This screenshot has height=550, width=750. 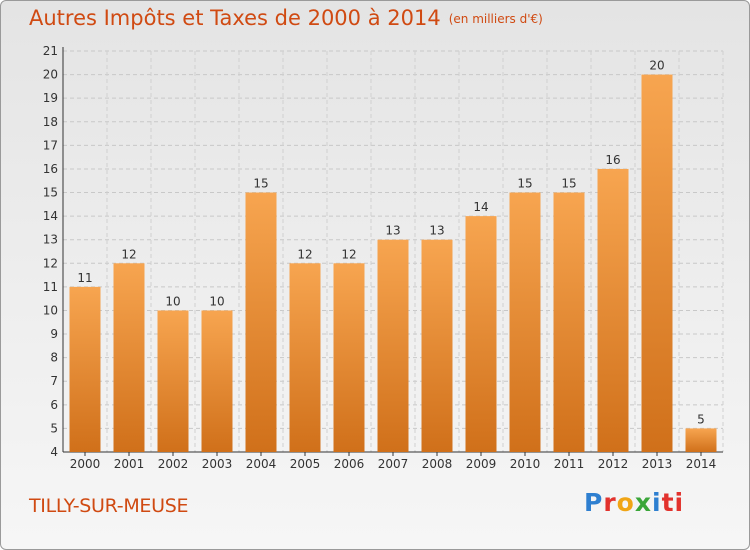 What do you see at coordinates (613, 464) in the screenshot?
I see `x-tick-label-2012: 2012` at bounding box center [613, 464].